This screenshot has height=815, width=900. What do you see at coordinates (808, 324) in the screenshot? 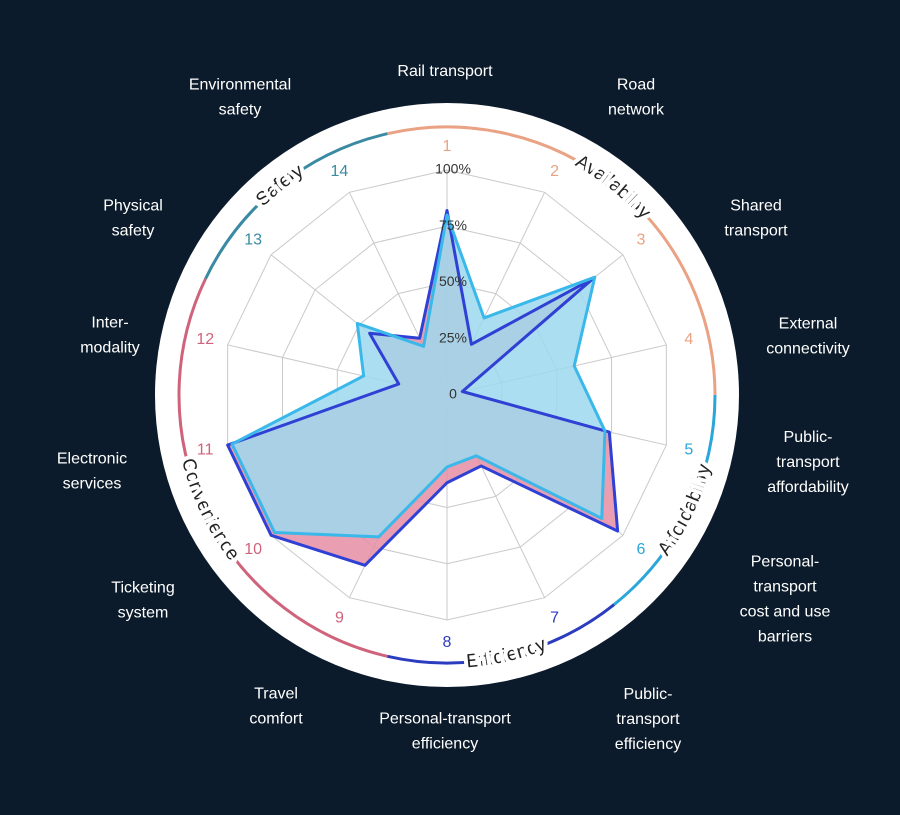
I see `category-label-line: External` at bounding box center [808, 324].